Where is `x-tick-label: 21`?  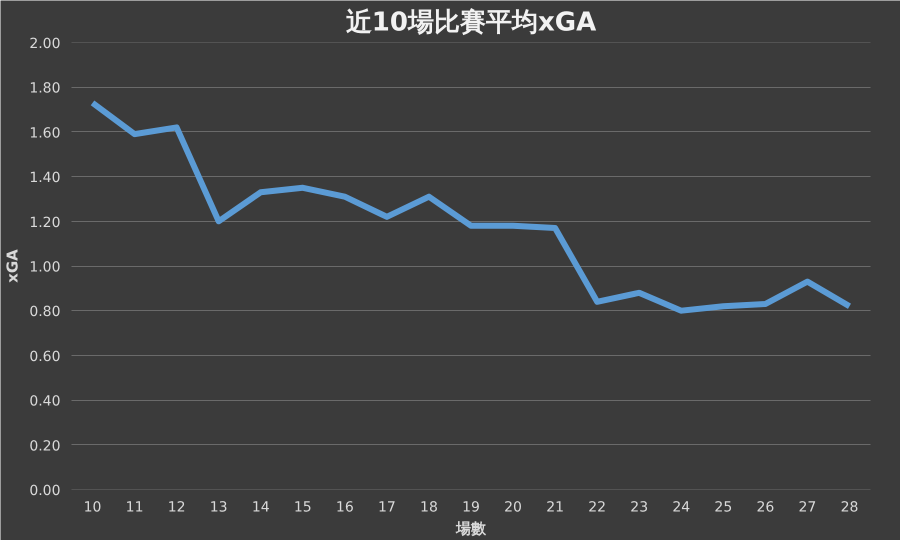
x-tick-label: 21 is located at coordinates (555, 508).